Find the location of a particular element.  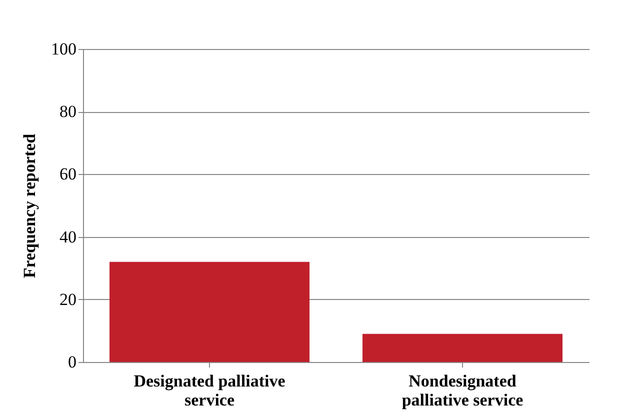

x-tick-label: Designated palliative service is located at coordinates (210, 391).